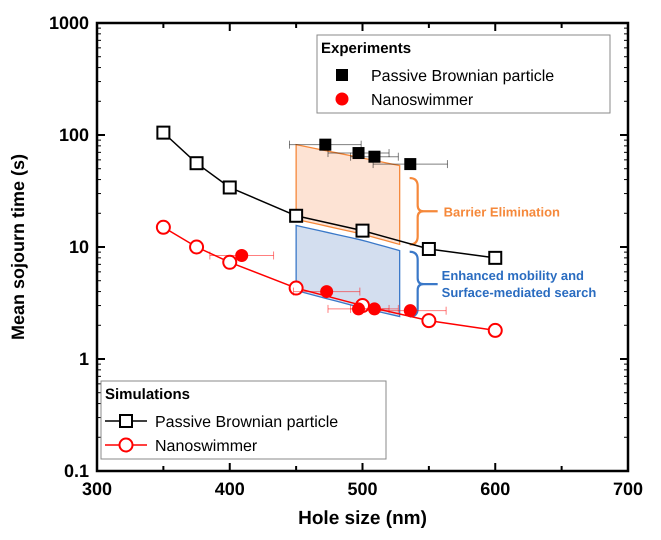  I want to click on x-tick-label: 400, so click(229, 489).